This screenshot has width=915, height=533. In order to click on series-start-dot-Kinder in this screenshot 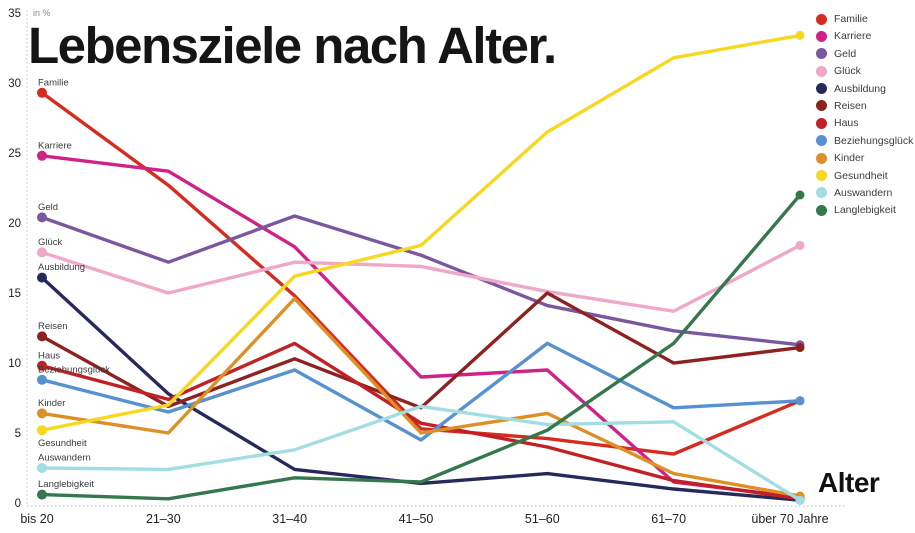, I will do `click(42, 413)`.